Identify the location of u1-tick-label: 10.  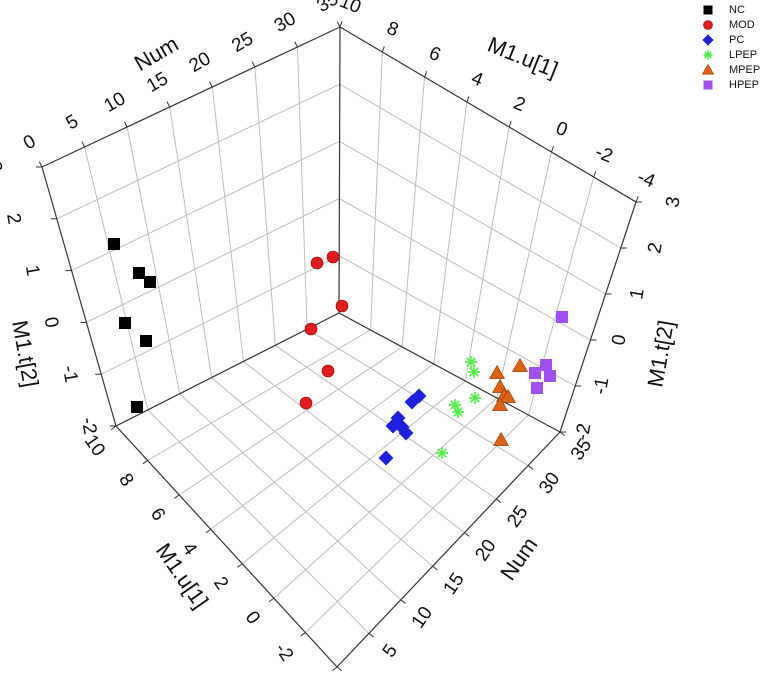
(349, 9).